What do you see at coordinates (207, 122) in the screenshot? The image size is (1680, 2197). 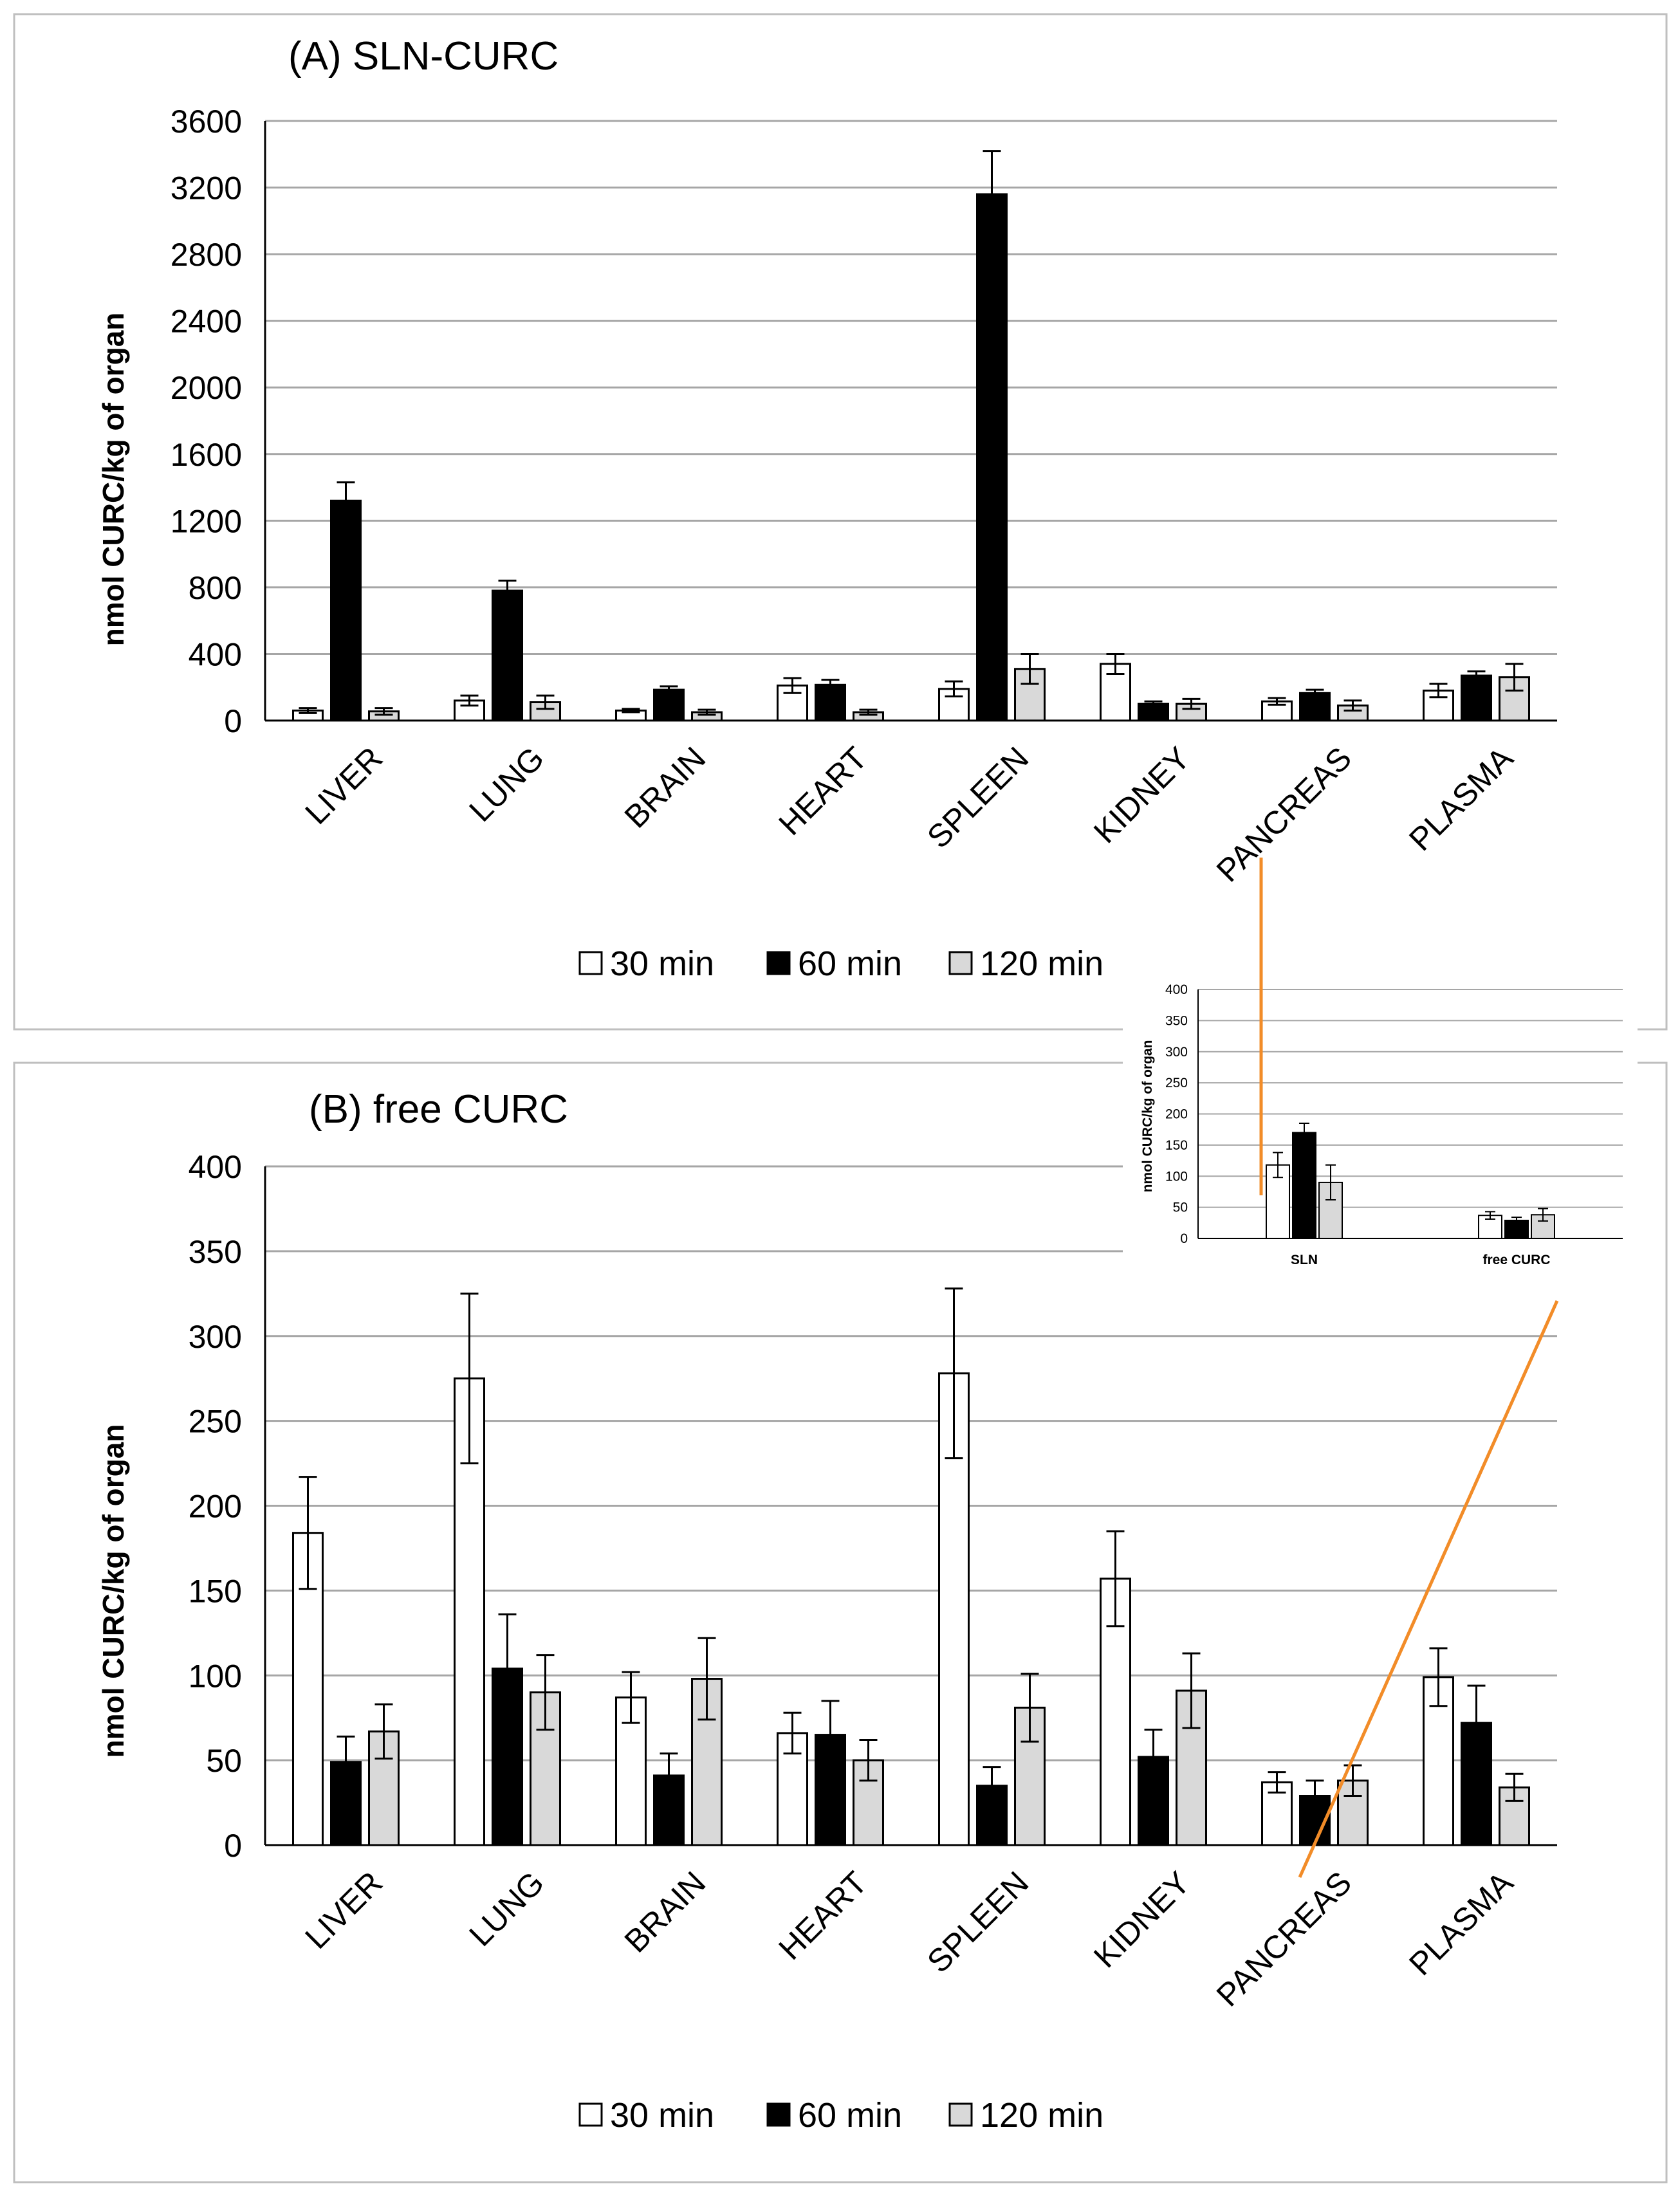 I see `y-tick-label: 3600` at bounding box center [207, 122].